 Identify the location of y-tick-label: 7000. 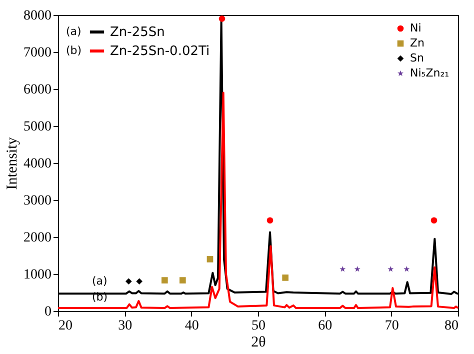
(38, 53).